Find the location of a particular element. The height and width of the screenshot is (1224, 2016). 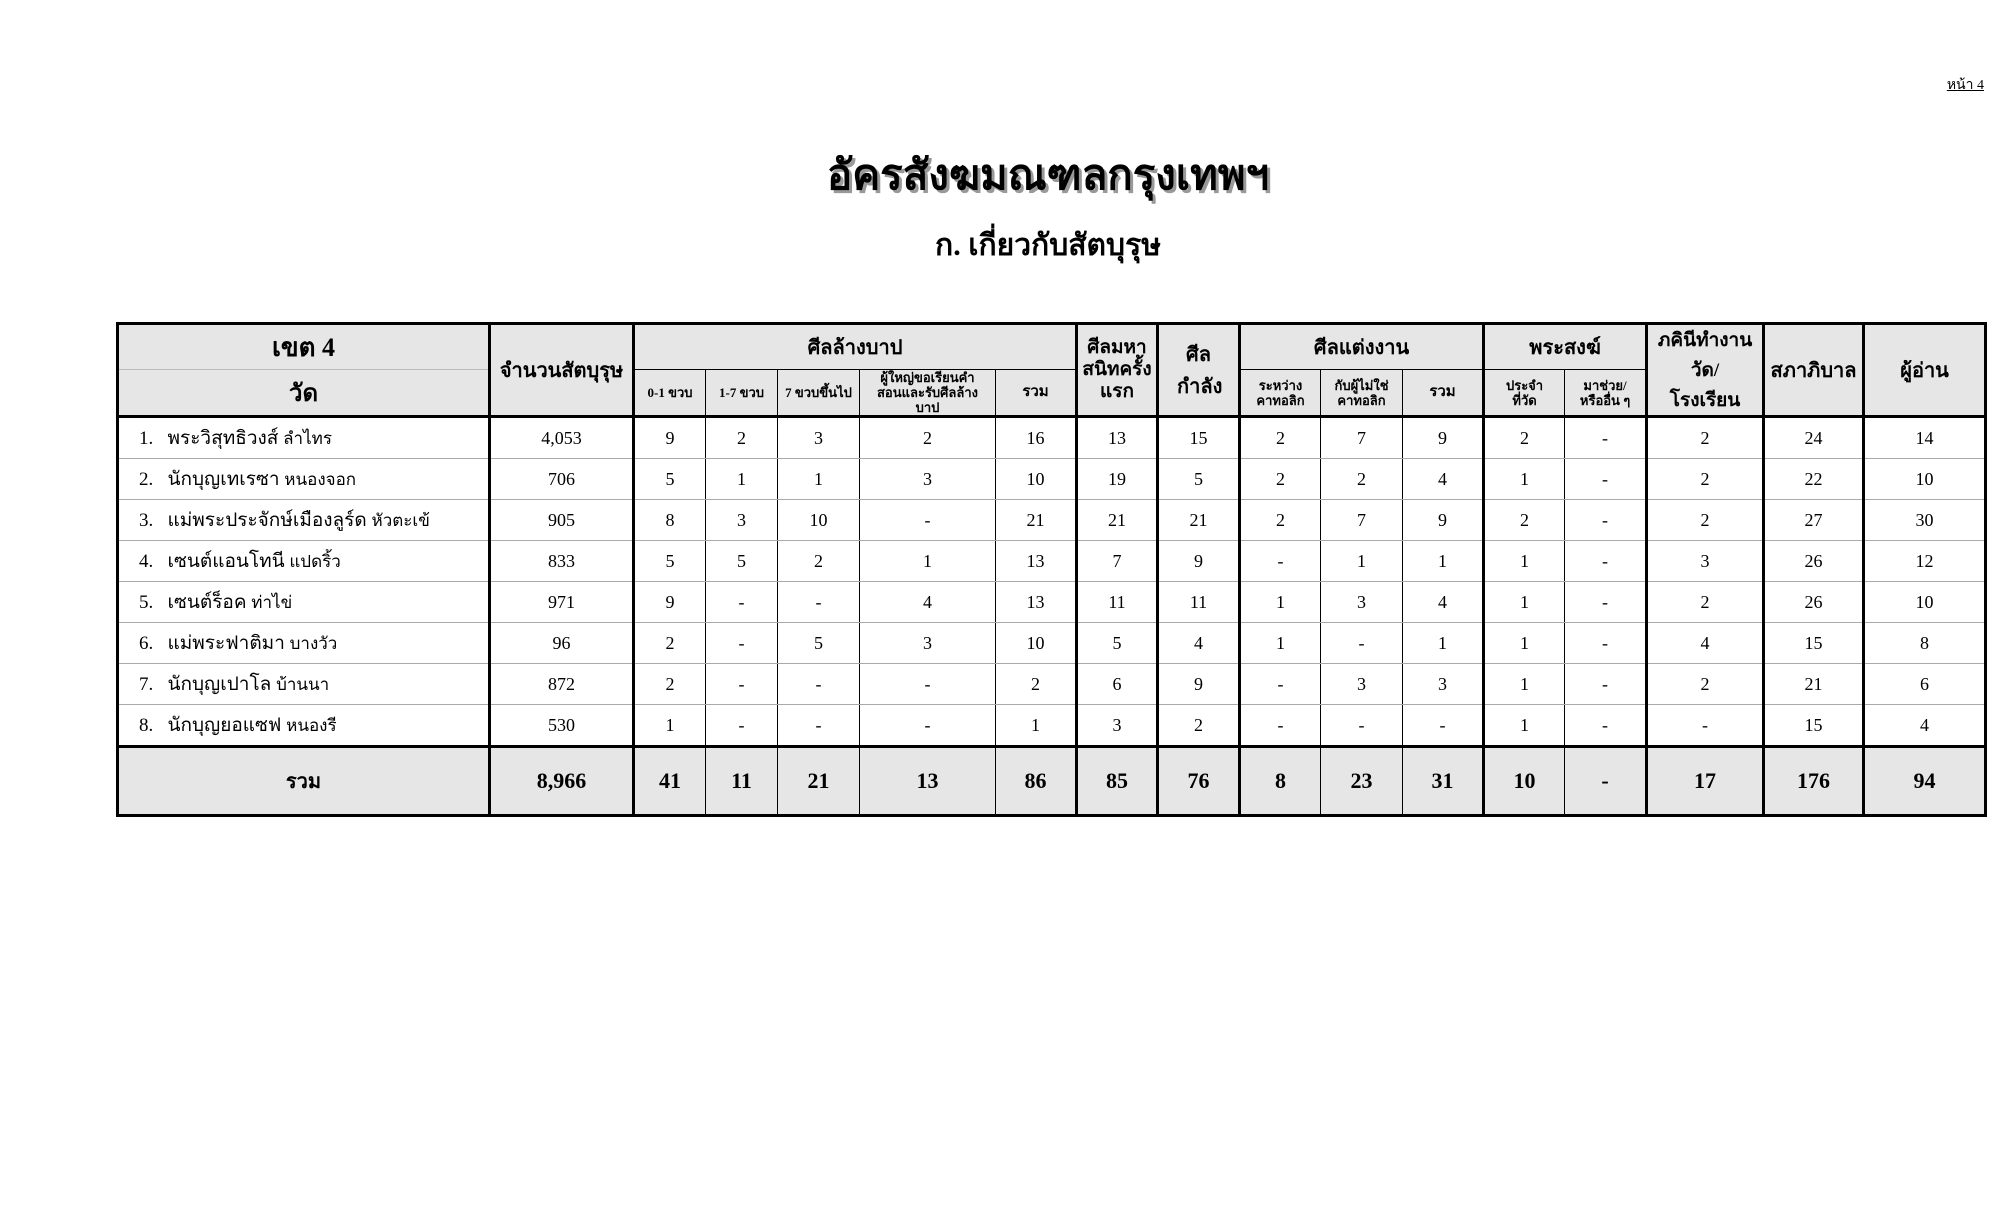

page-title: อัครสังฆมณฑลกรุงเทพฯ is located at coordinates (1048, 176).